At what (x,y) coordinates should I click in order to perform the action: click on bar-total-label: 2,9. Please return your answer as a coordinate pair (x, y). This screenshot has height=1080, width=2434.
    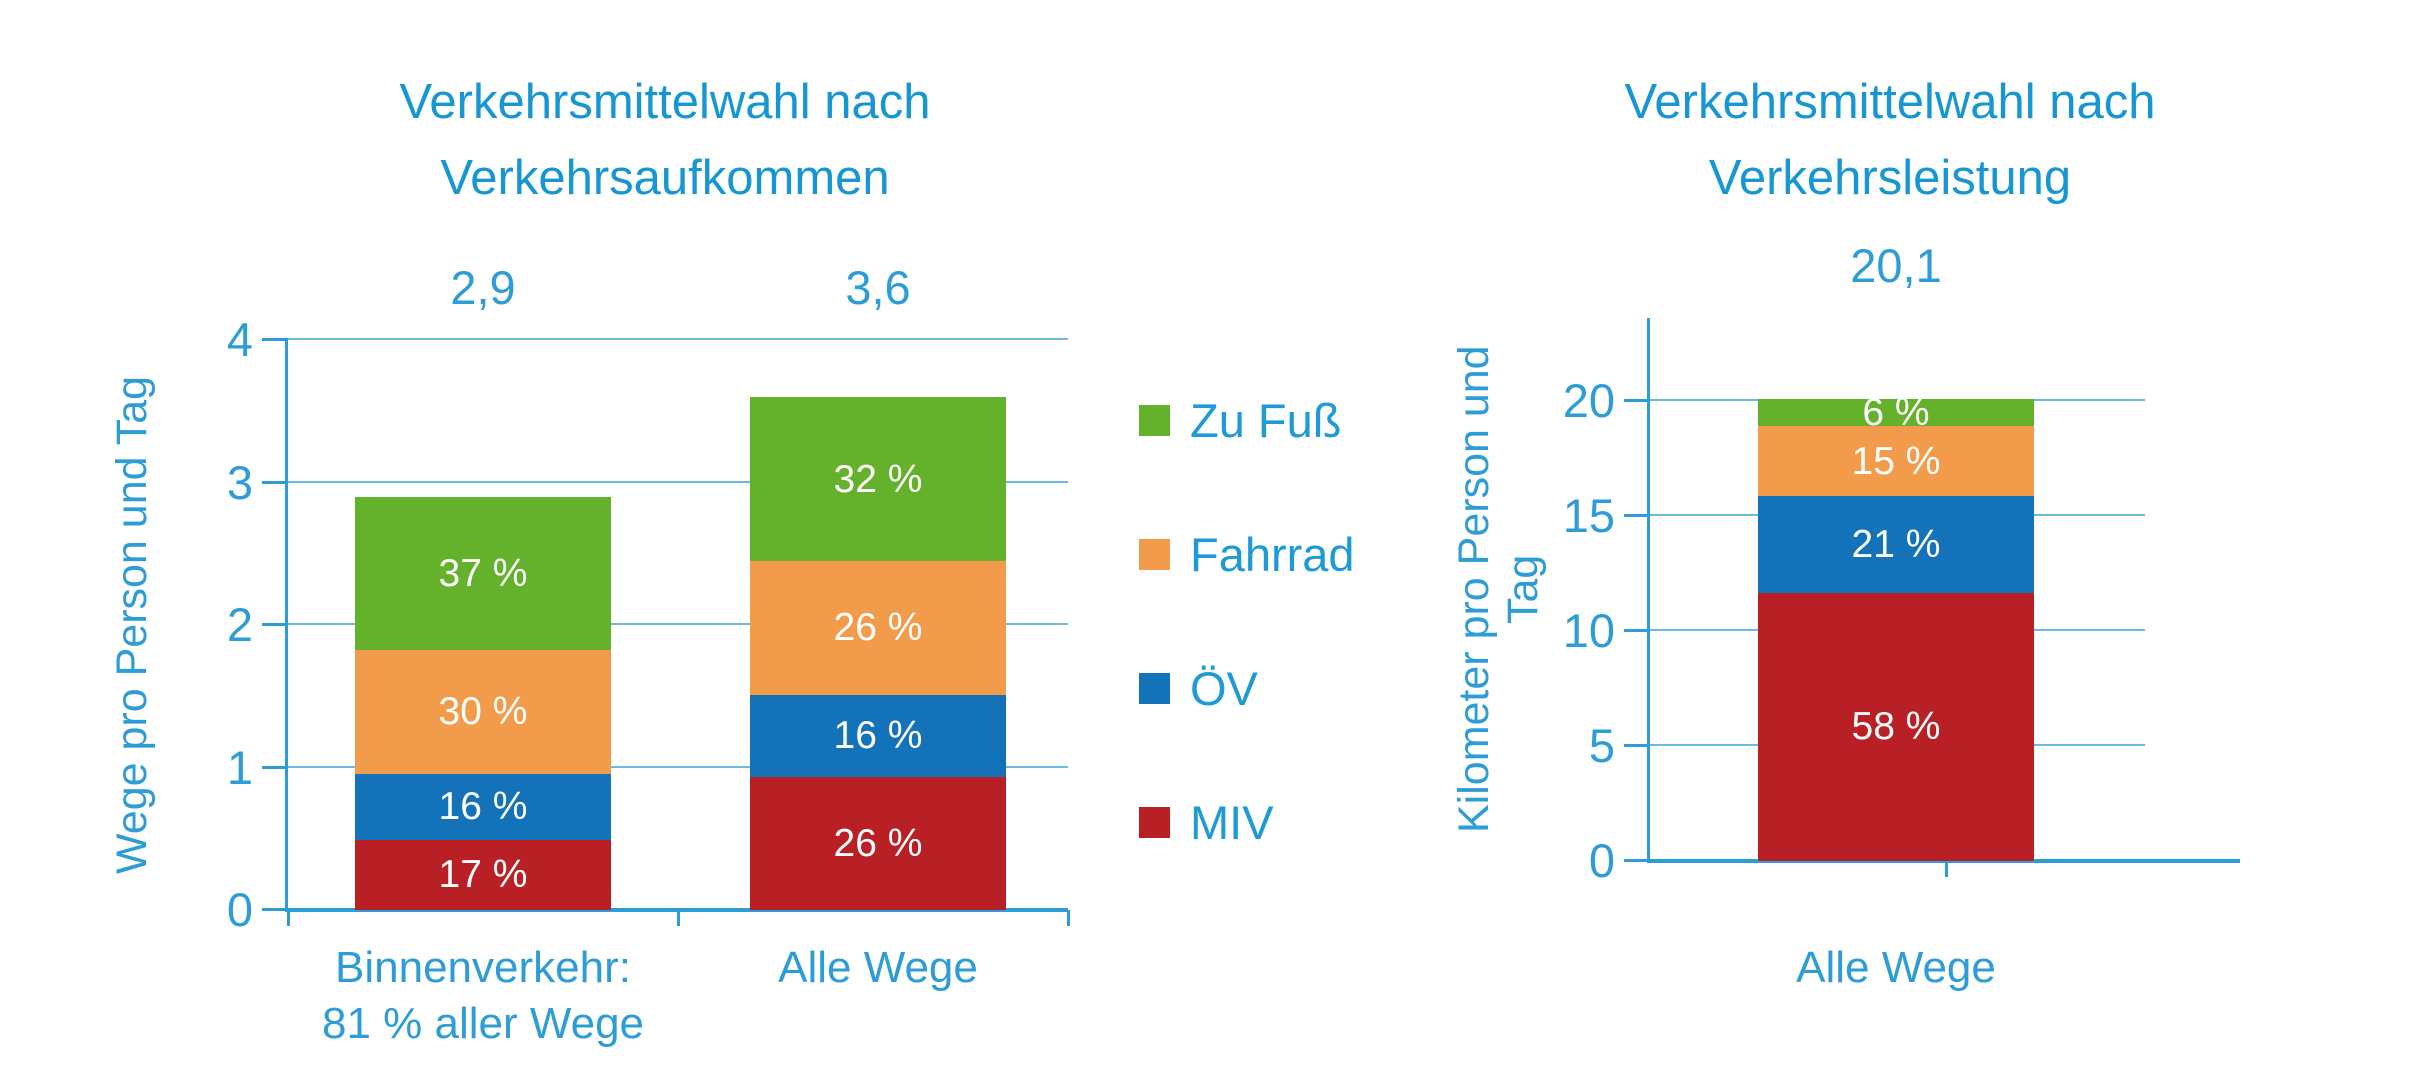
    Looking at the image, I should click on (483, 287).